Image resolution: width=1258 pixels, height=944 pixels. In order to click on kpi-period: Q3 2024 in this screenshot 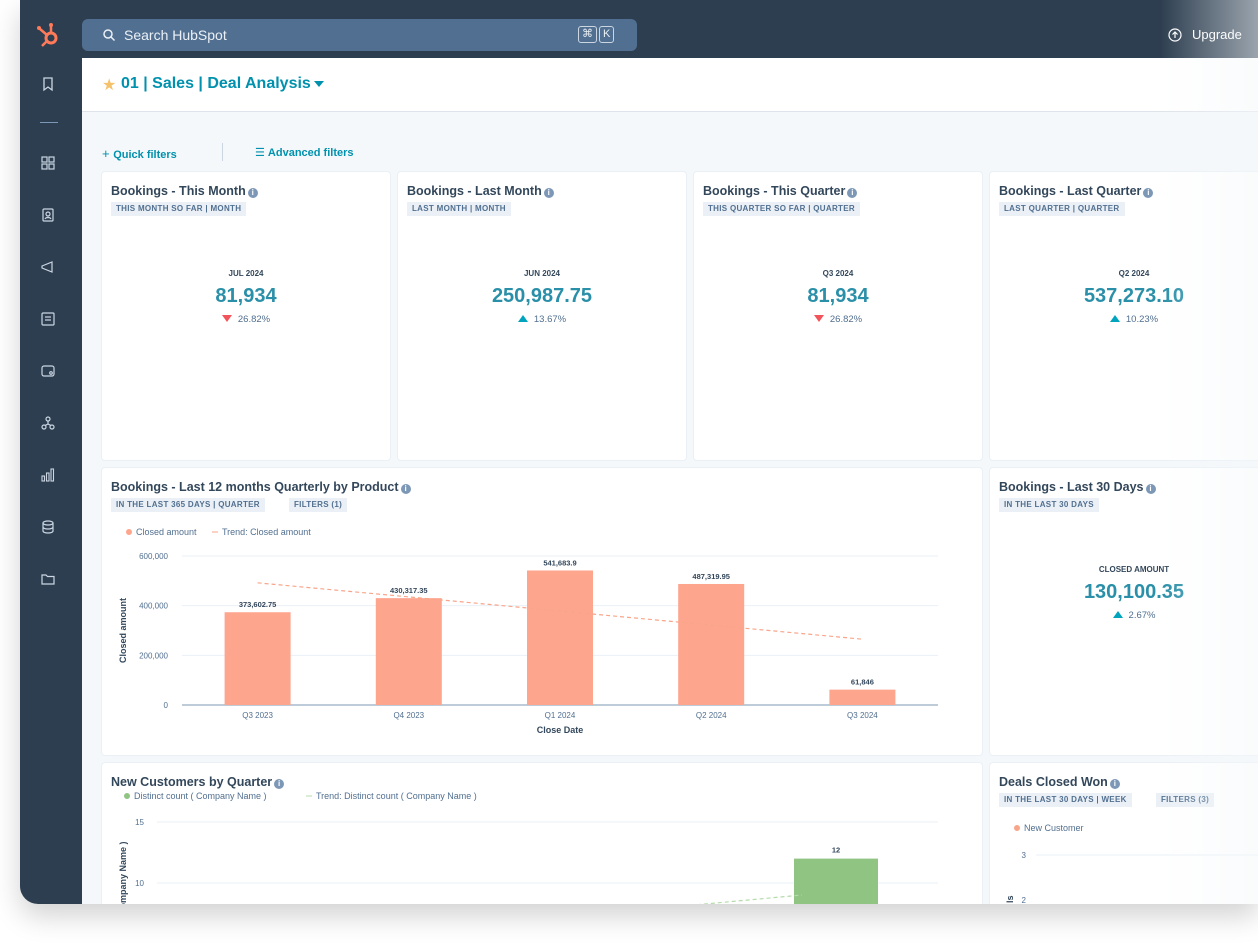, I will do `click(838, 273)`.